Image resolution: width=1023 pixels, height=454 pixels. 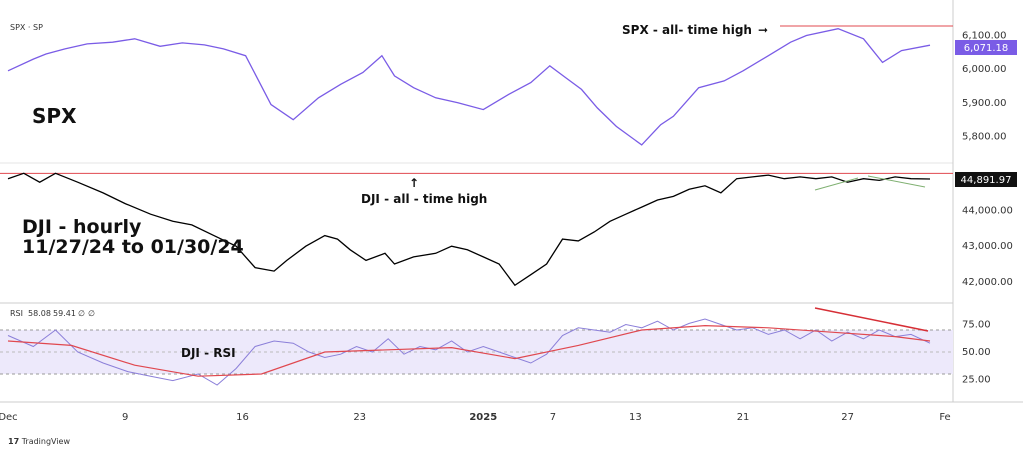 What do you see at coordinates (987, 211) in the screenshot?
I see `y-tick-label: 44,000.00` at bounding box center [987, 211].